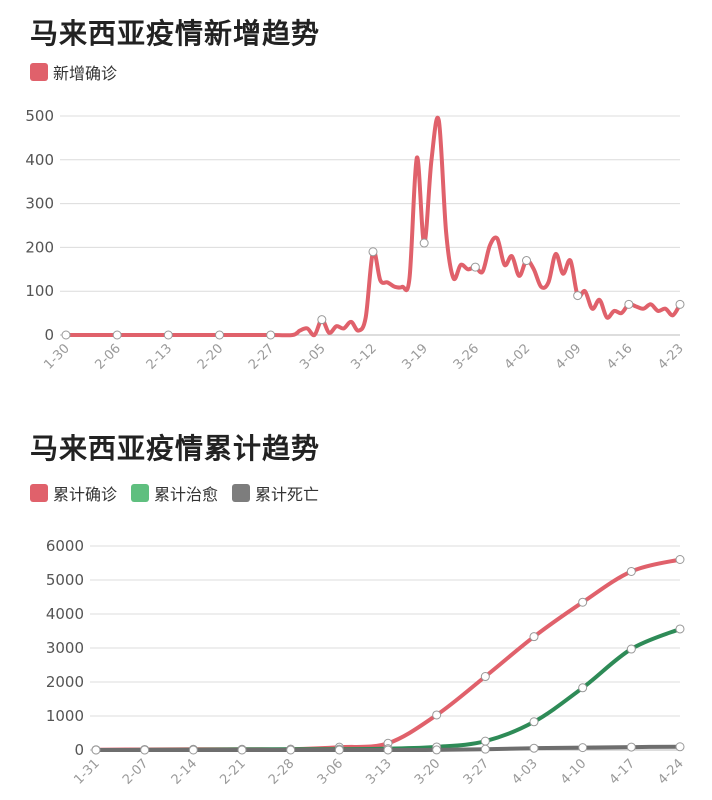  I want to click on x-tick-label: 3-13, so click(378, 771).